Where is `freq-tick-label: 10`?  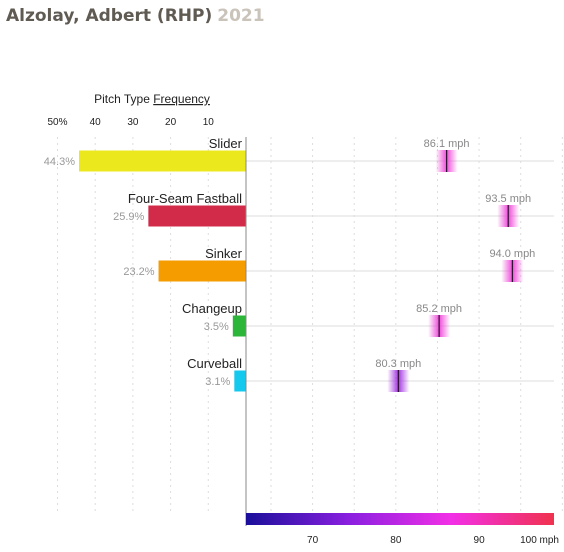
freq-tick-label: 10 is located at coordinates (209, 122).